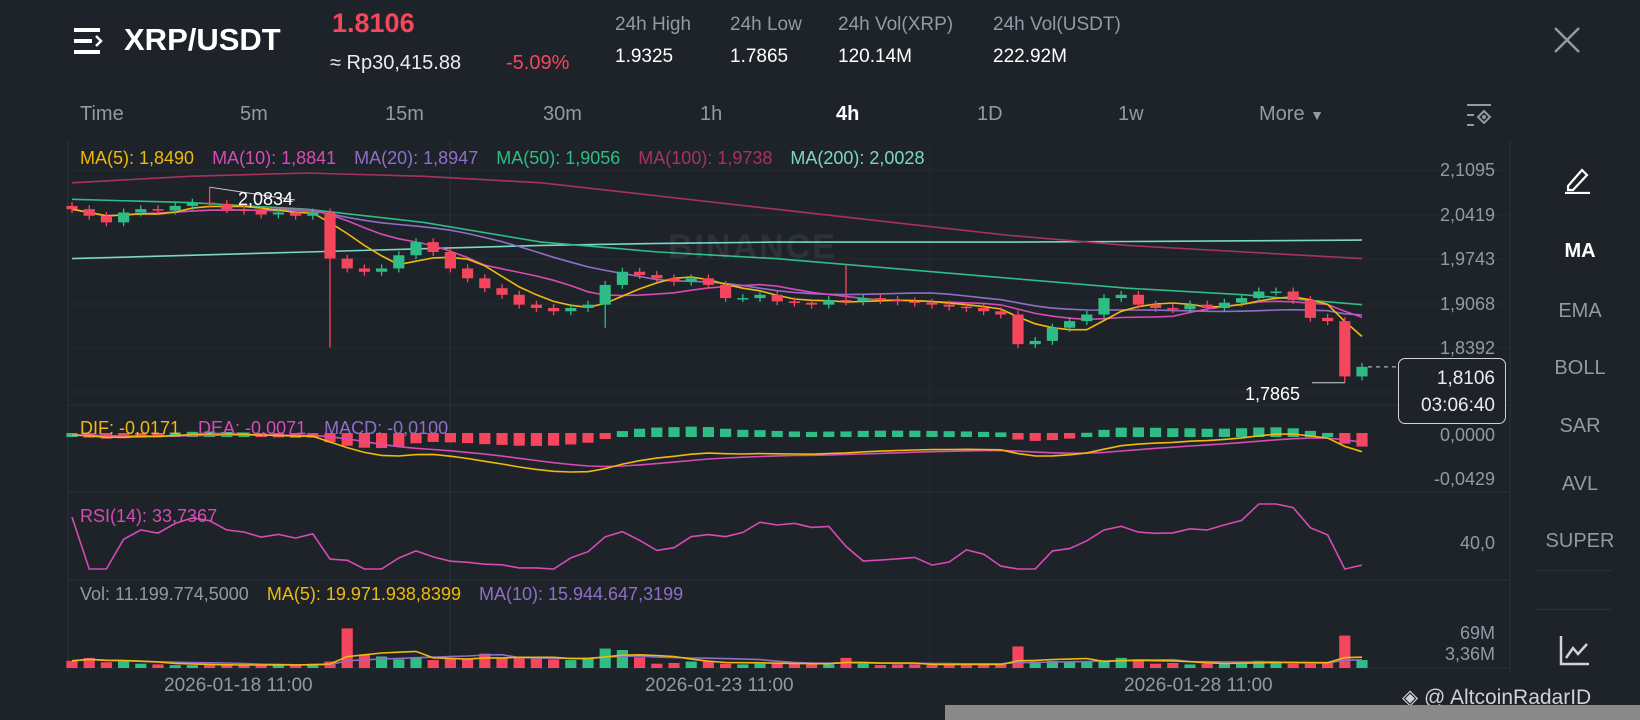  I want to click on indicator-ma: MA, so click(1580, 251).